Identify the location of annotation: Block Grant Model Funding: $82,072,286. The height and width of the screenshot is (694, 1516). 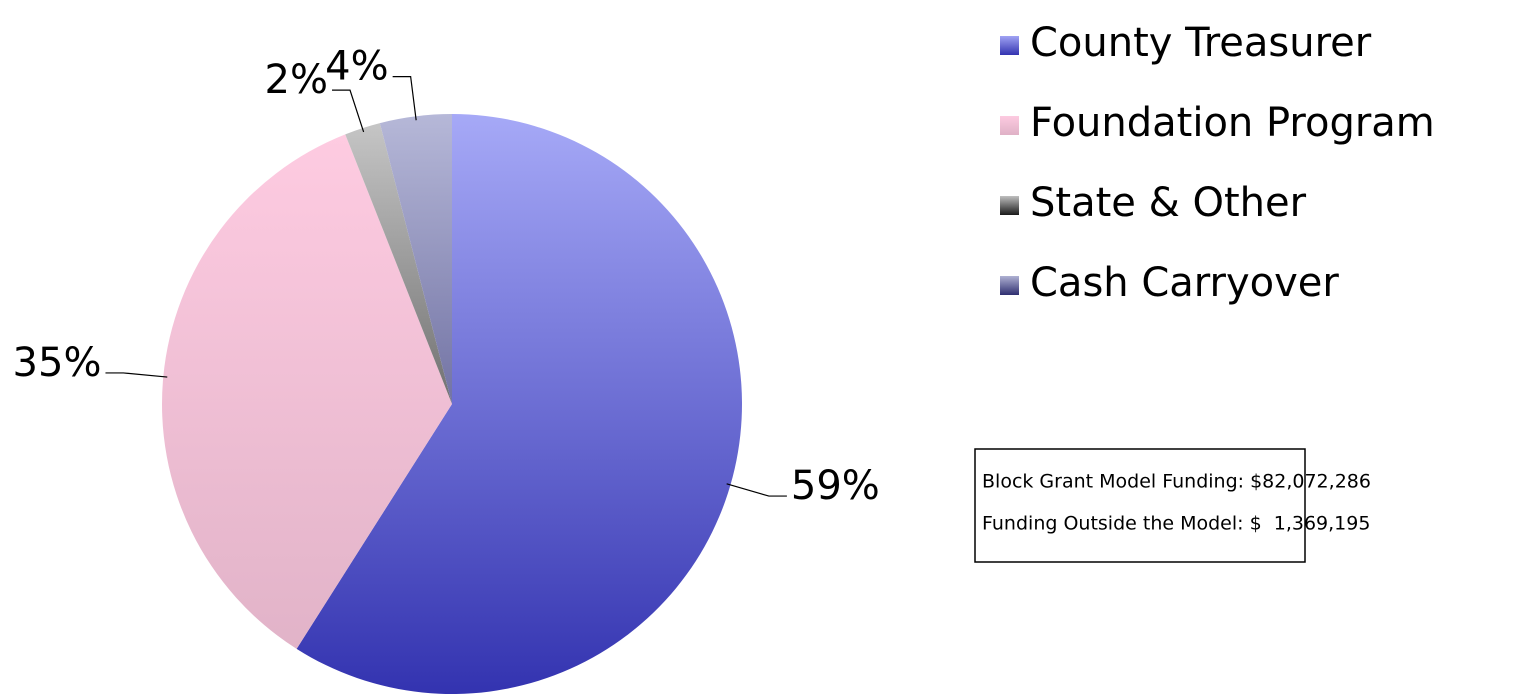
(1176, 482).